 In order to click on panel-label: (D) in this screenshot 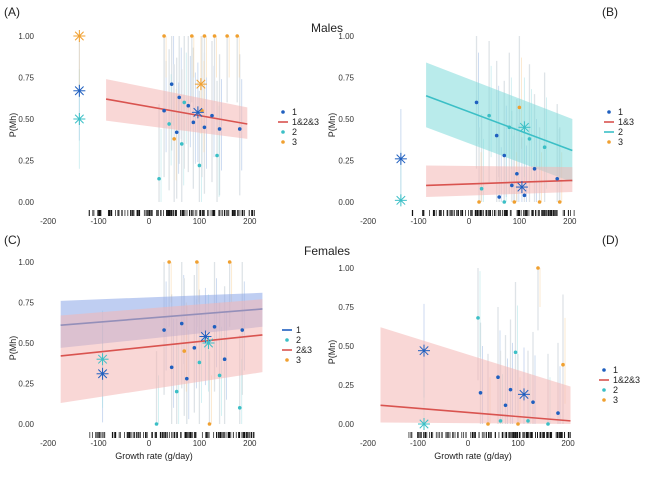, I will do `click(610, 240)`.